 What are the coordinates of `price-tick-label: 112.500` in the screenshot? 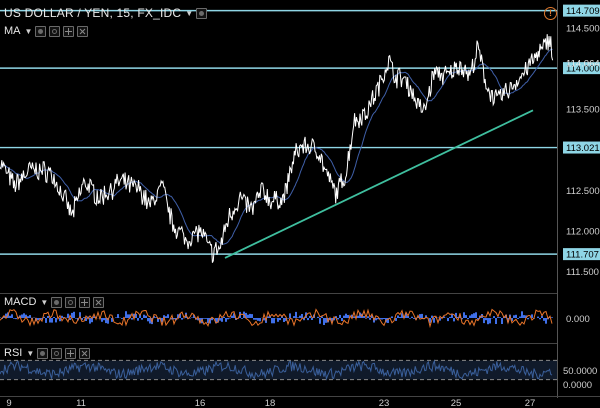 It's located at (583, 191).